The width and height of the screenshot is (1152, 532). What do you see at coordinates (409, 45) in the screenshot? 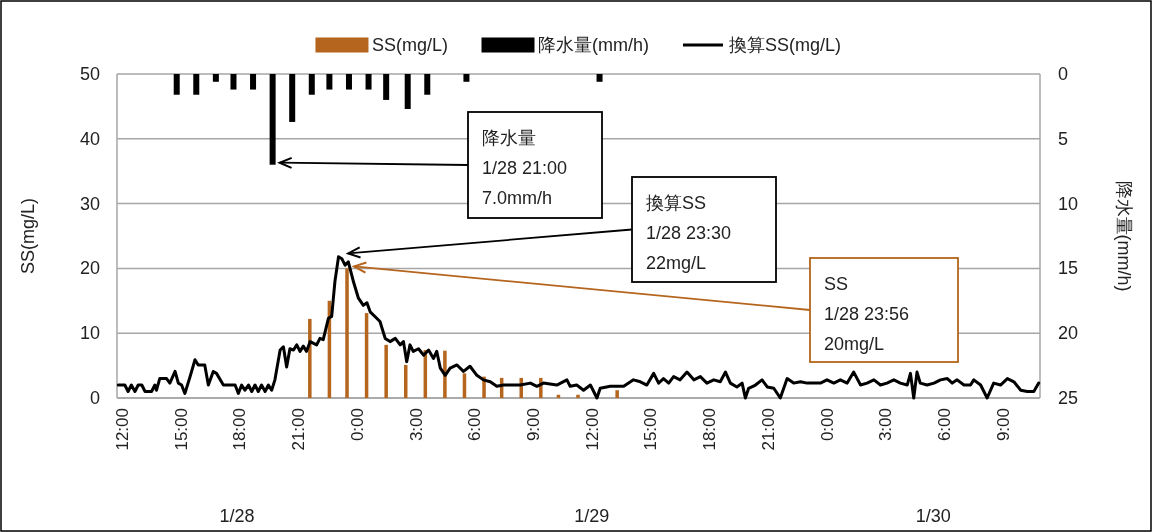
I see `legend-label: SS(mg/L)` at bounding box center [409, 45].